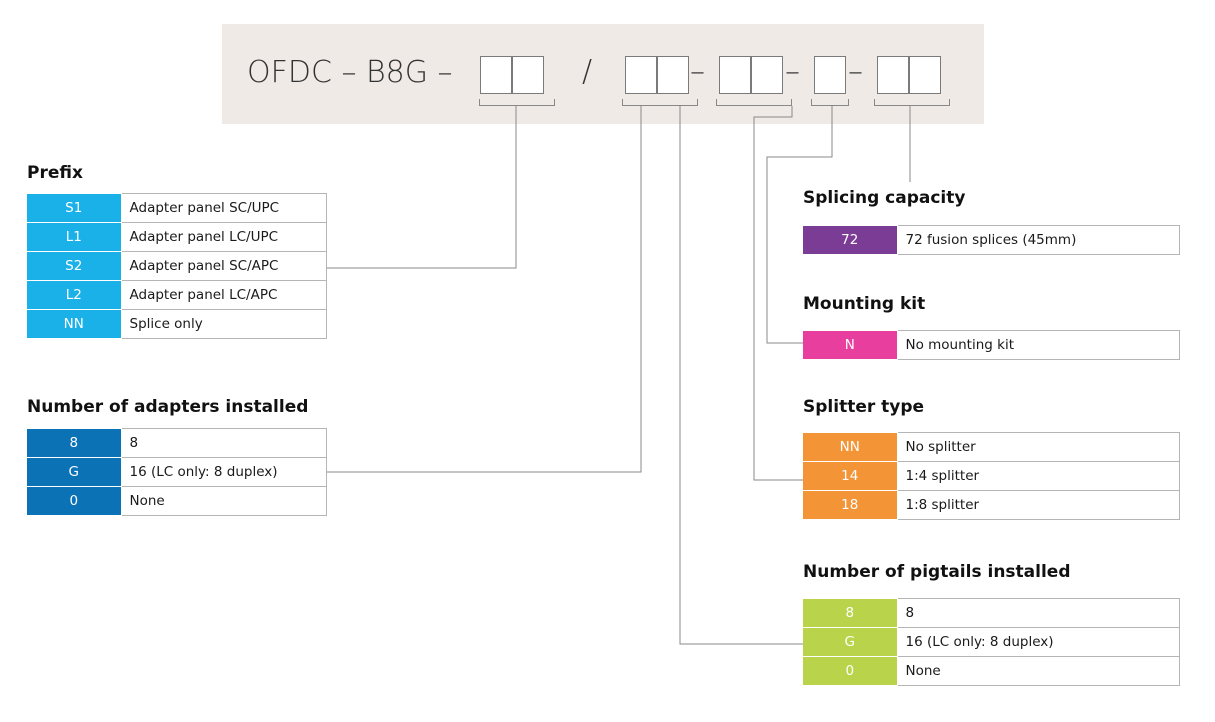 The width and height of the screenshot is (1215, 722). What do you see at coordinates (74, 295) in the screenshot?
I see `prefix-code: L2` at bounding box center [74, 295].